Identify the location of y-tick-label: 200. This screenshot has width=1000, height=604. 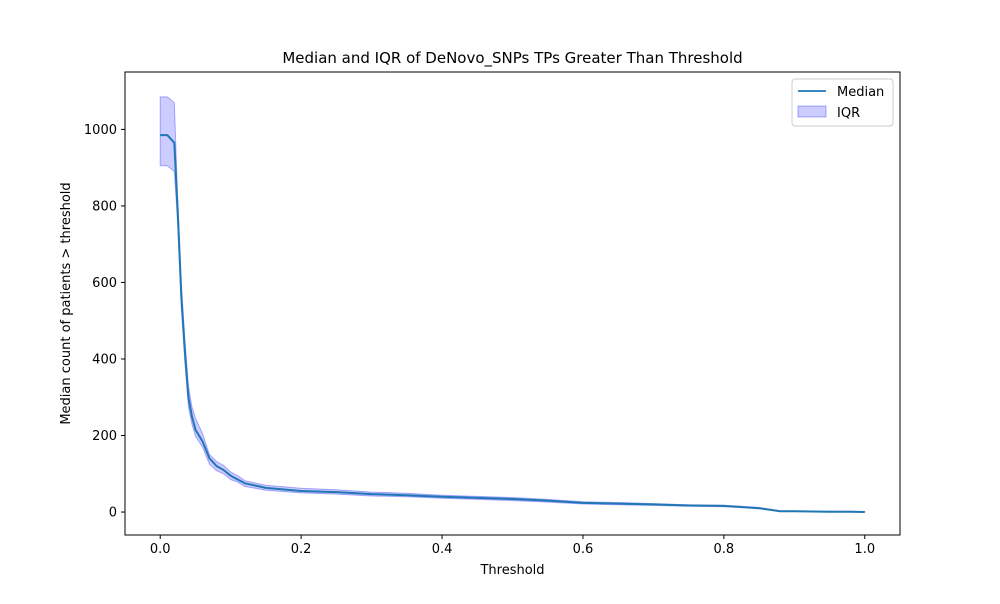
(104, 436).